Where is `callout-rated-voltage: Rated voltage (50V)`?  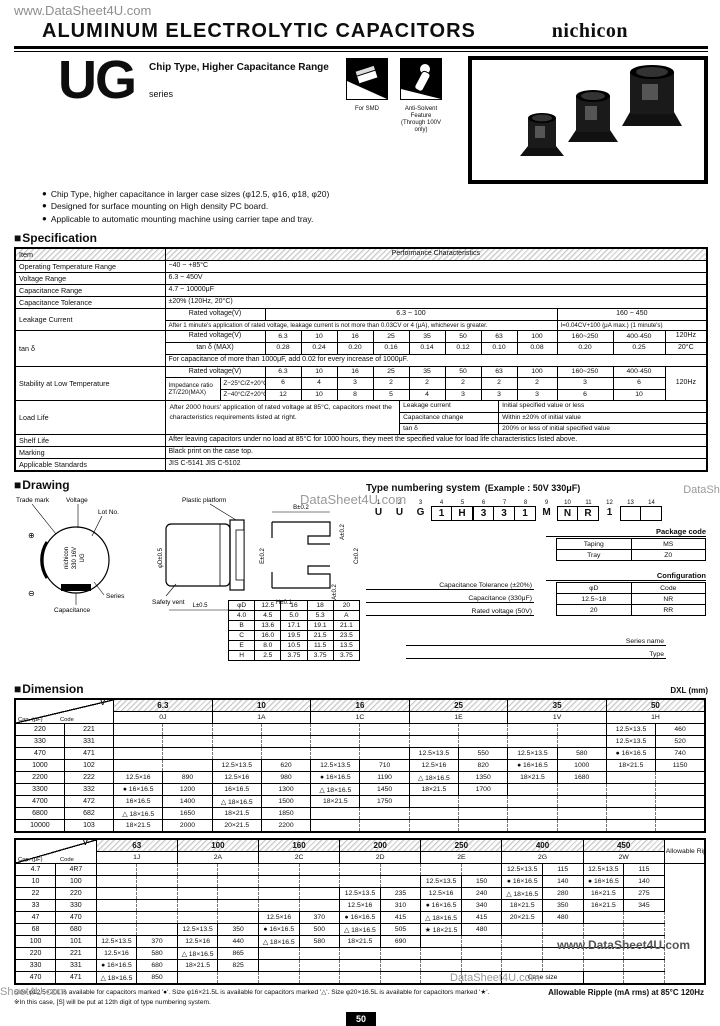 callout-rated-voltage: Rated voltage (50V) is located at coordinates (450, 611).